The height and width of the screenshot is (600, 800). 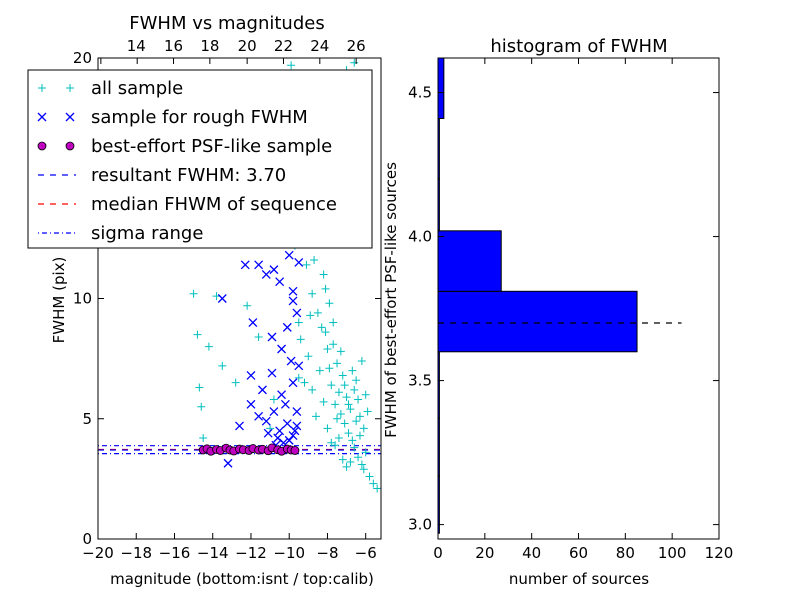 What do you see at coordinates (420, 93) in the screenshot?
I see `y-tick-label: 4.5` at bounding box center [420, 93].